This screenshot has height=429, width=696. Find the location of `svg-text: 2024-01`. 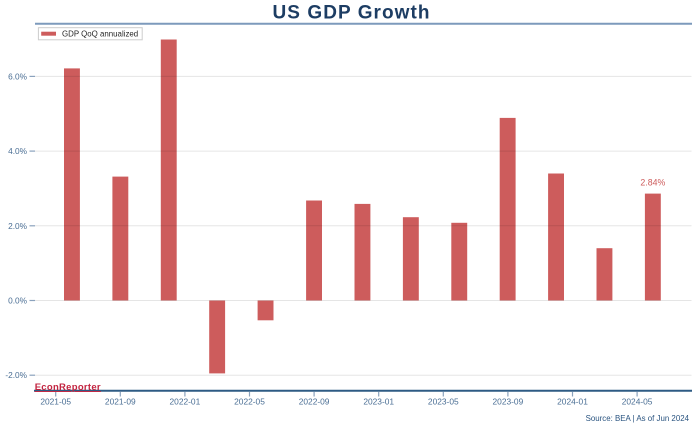

svg-text: 2024-01 is located at coordinates (572, 402).